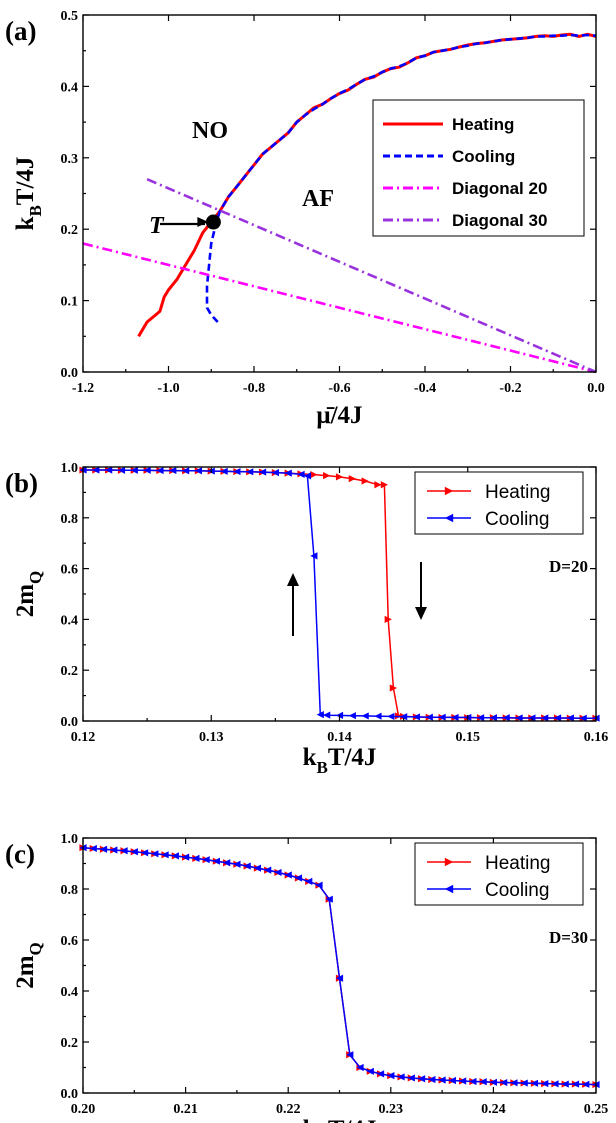 The width and height of the screenshot is (616, 1123). I want to click on x-axis-label: μ̄/4J, so click(339, 415).